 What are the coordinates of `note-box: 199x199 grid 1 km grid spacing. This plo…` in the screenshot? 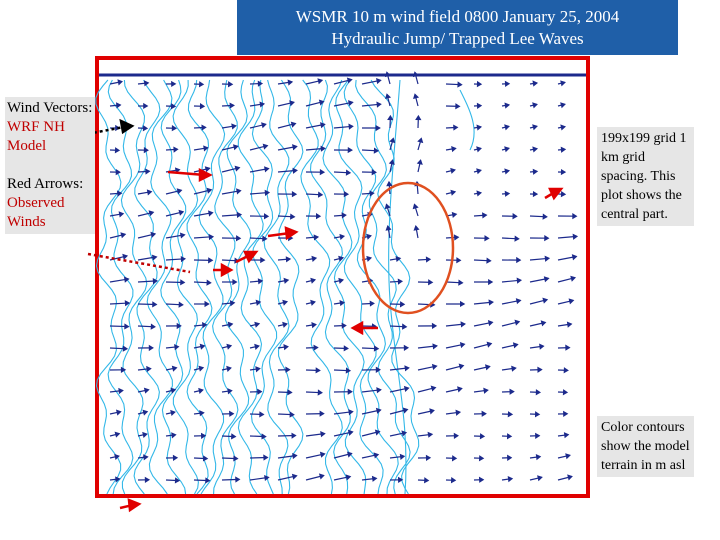 It's located at (645, 176).